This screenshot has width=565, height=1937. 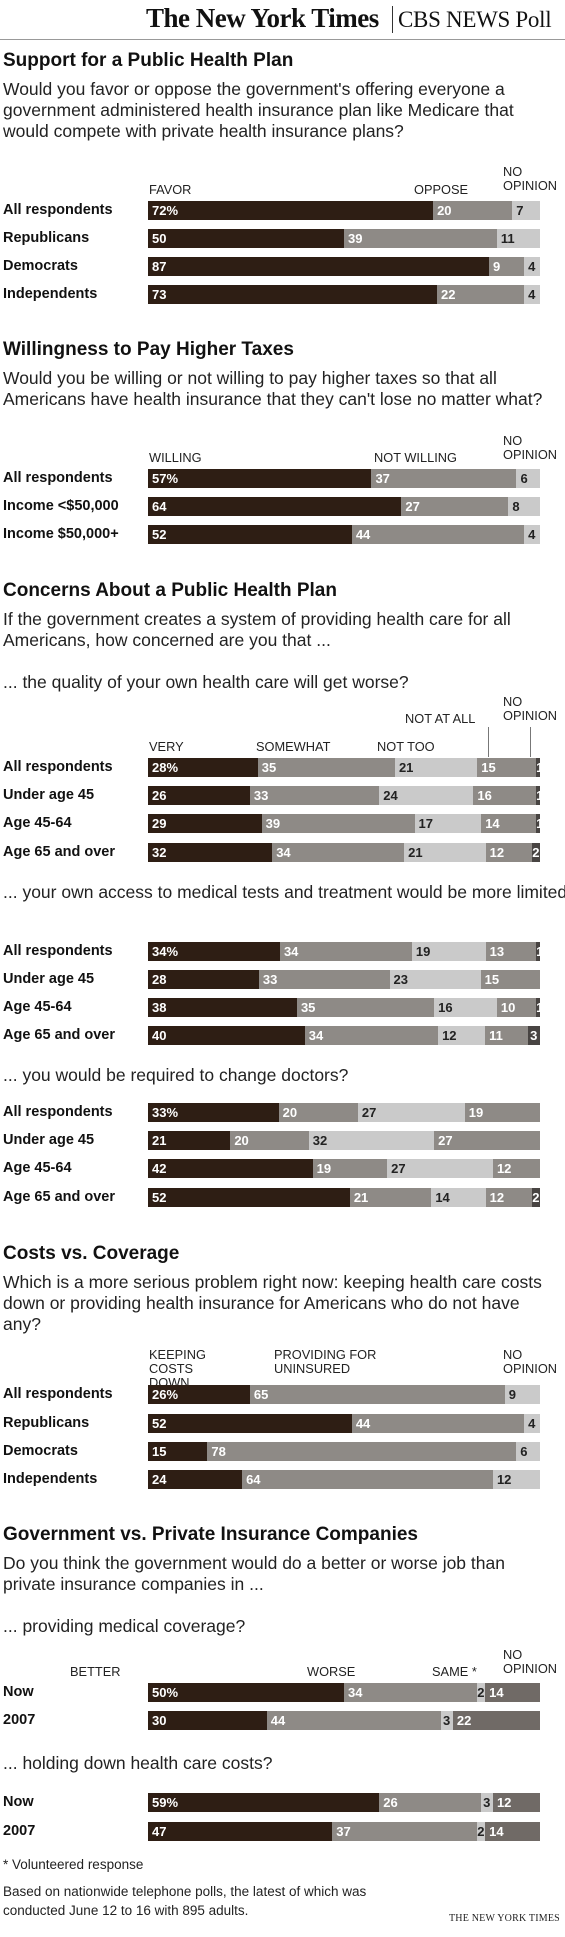 What do you see at coordinates (159, 823) in the screenshot?
I see `bar-value-label: 29` at bounding box center [159, 823].